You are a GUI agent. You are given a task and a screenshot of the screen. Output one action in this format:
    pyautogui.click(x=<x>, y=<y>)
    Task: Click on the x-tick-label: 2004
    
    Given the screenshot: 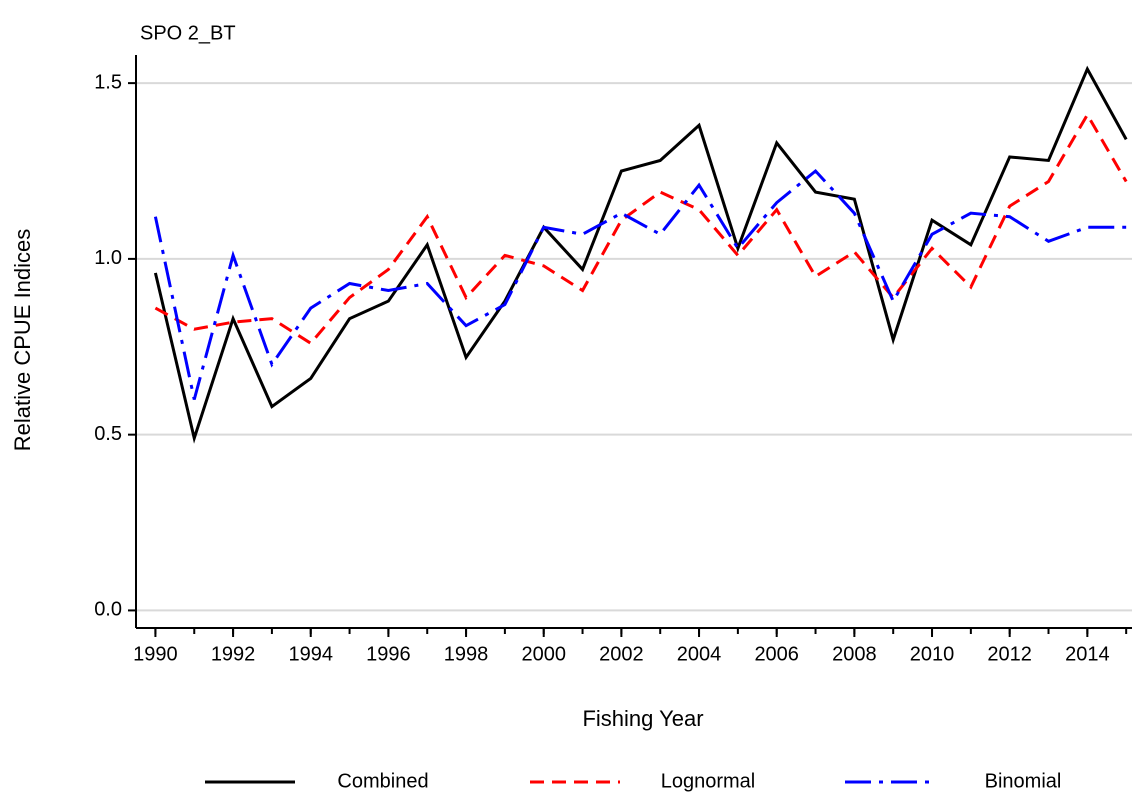 What is the action you would take?
    pyautogui.click(x=699, y=654)
    